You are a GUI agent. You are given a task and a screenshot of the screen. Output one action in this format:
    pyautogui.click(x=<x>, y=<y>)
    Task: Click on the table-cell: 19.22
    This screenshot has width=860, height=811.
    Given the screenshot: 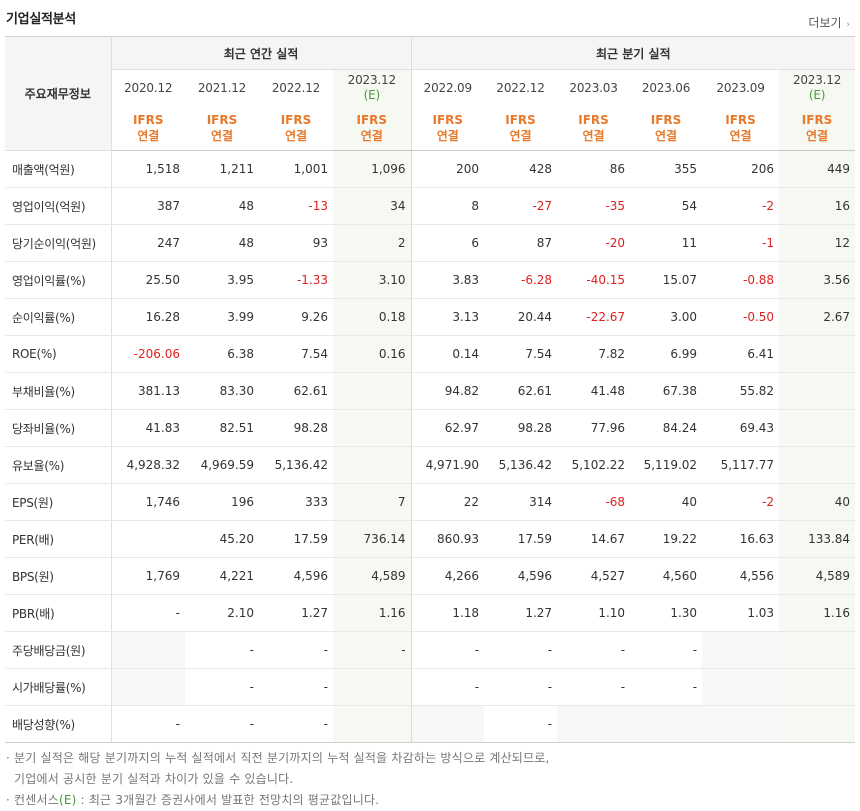 What is the action you would take?
    pyautogui.click(x=666, y=539)
    